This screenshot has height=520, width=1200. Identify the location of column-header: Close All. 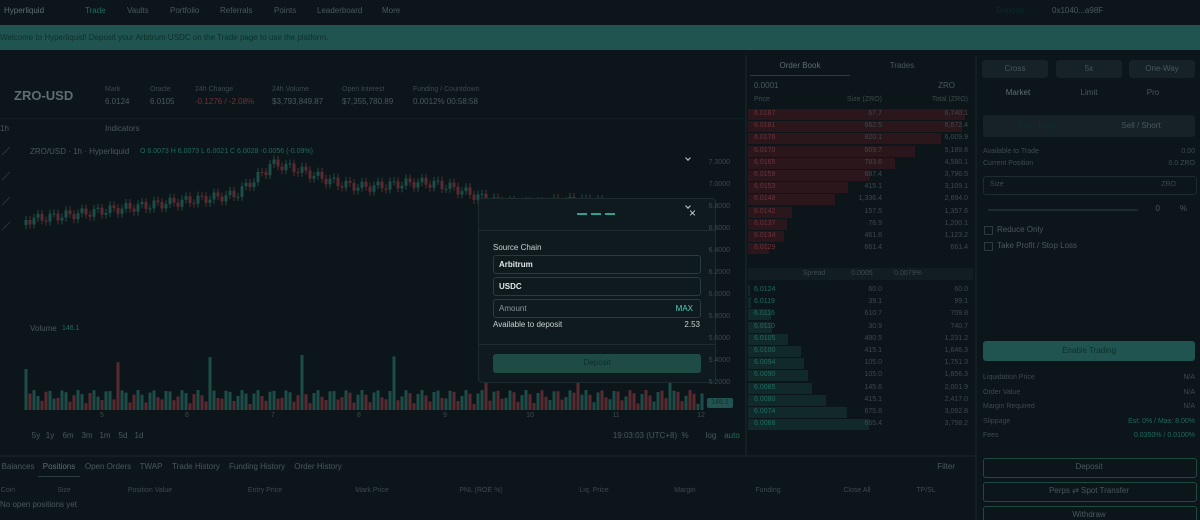
(857, 490).